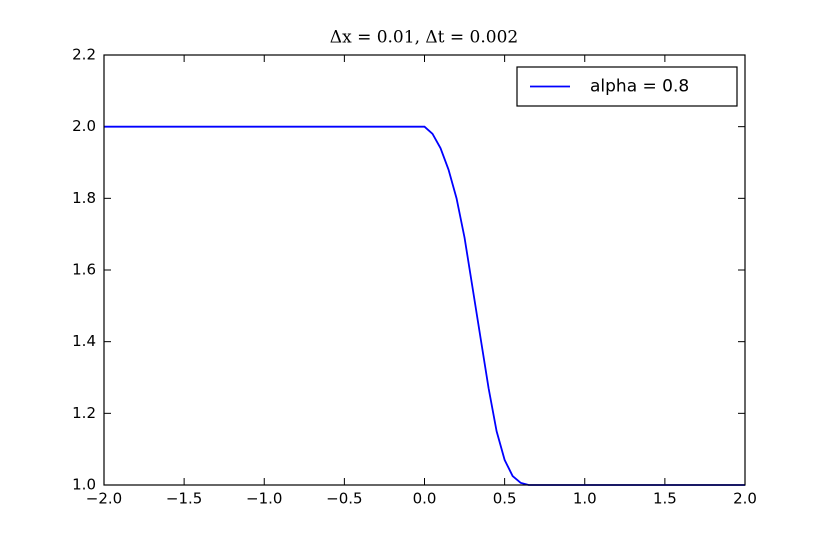 The height and width of the screenshot is (554, 830). What do you see at coordinates (84, 55) in the screenshot?
I see `y-tick-label: 2.2` at bounding box center [84, 55].